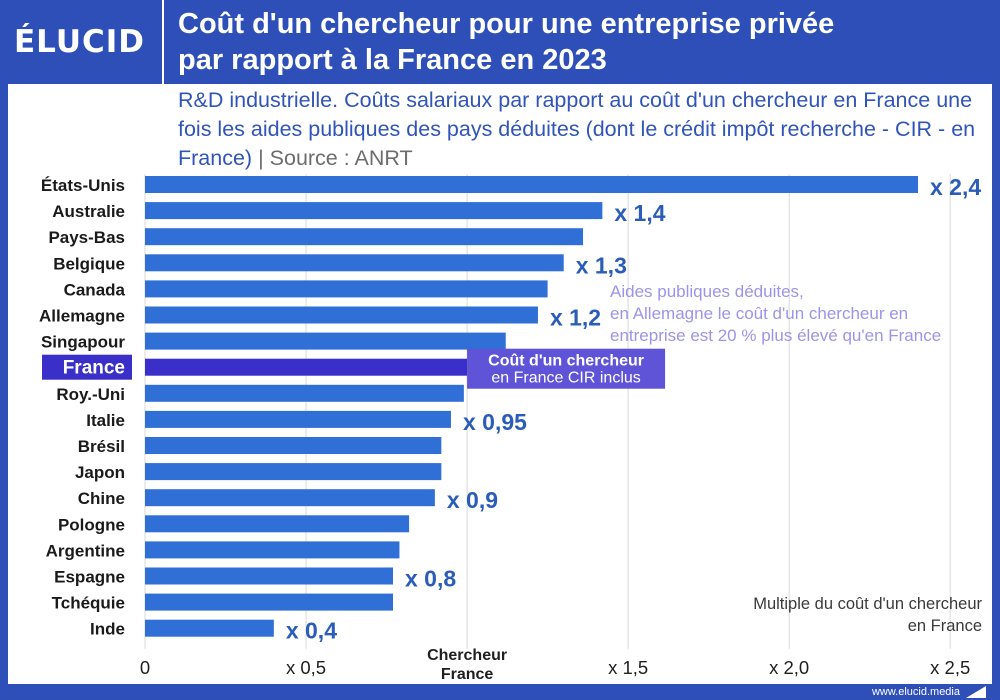  Describe the element at coordinates (945, 626) in the screenshot. I see `axis-caption: en France` at that location.